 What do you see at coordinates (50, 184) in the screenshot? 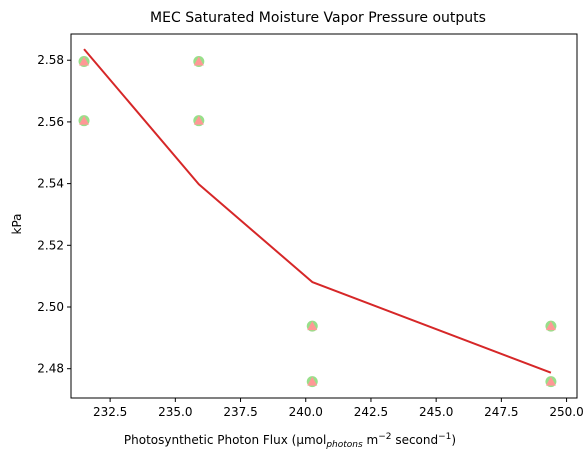
I see `y-tick-label: 2.54` at bounding box center [50, 184].